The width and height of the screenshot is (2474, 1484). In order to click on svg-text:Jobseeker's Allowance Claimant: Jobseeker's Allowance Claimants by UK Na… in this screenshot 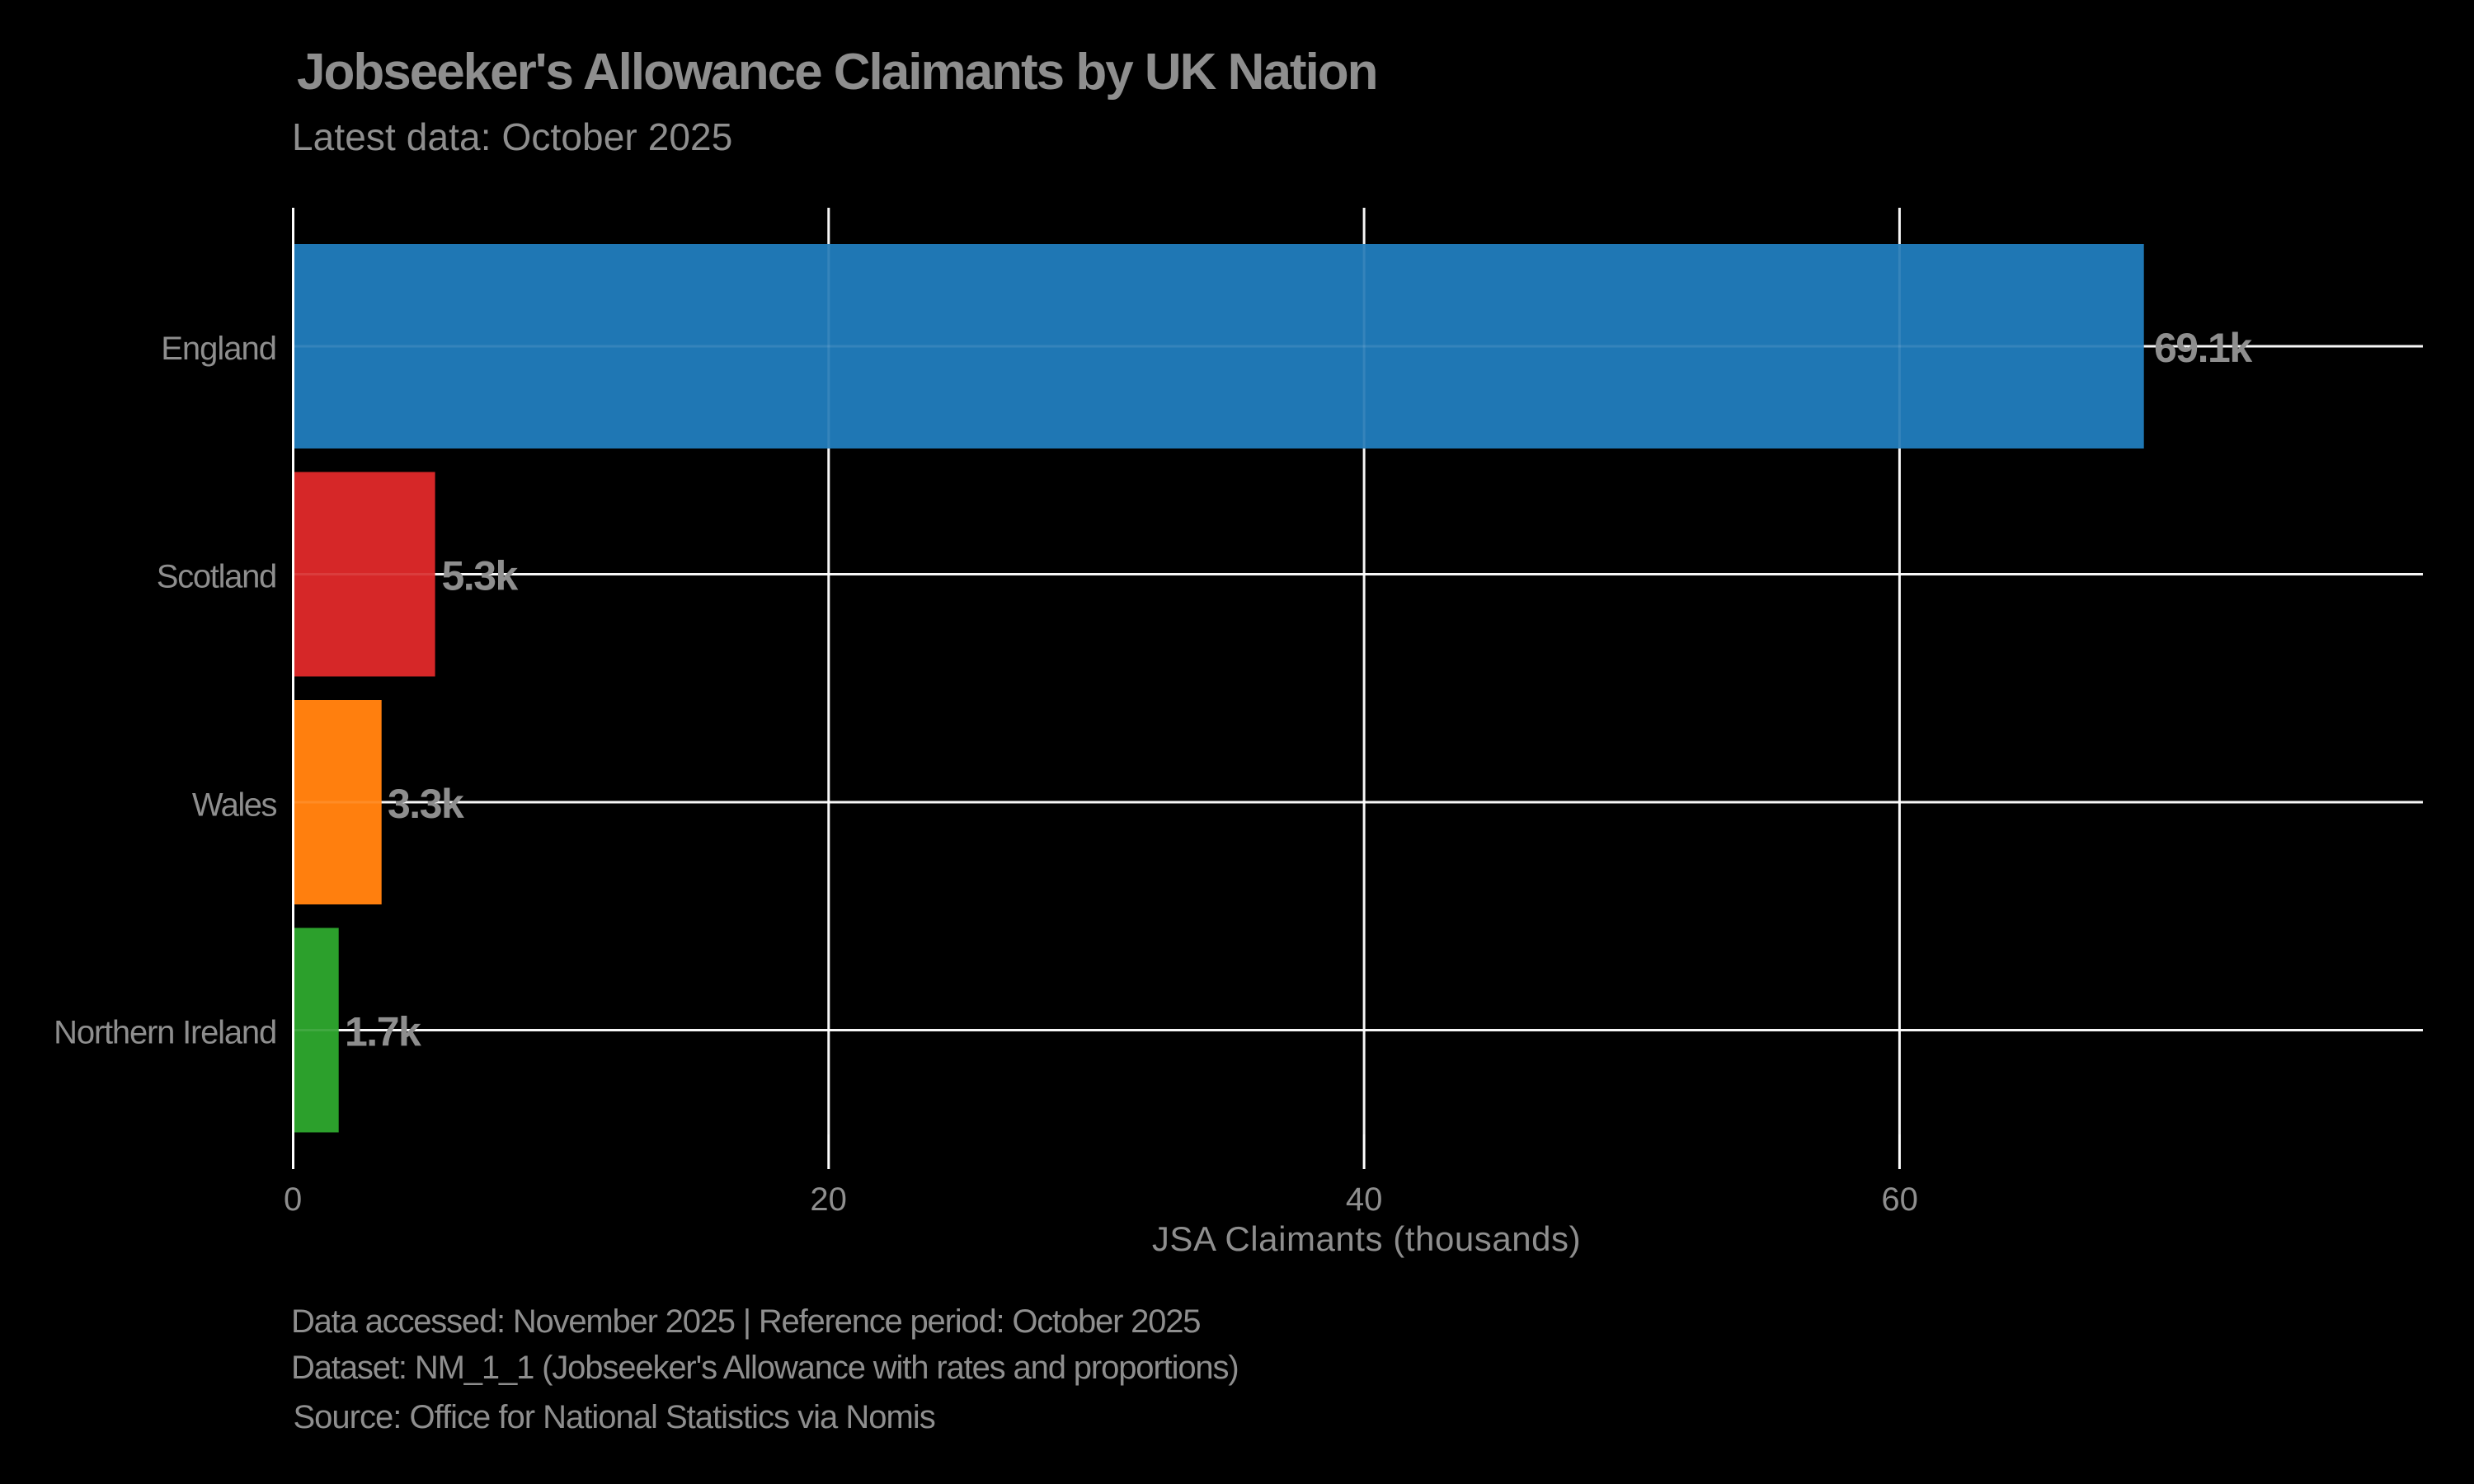, I will do `click(837, 72)`.